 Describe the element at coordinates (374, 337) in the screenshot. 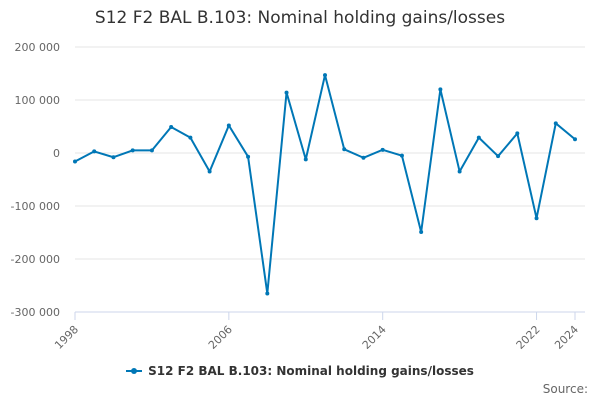

I see `x-tick-label: 2014` at that location.